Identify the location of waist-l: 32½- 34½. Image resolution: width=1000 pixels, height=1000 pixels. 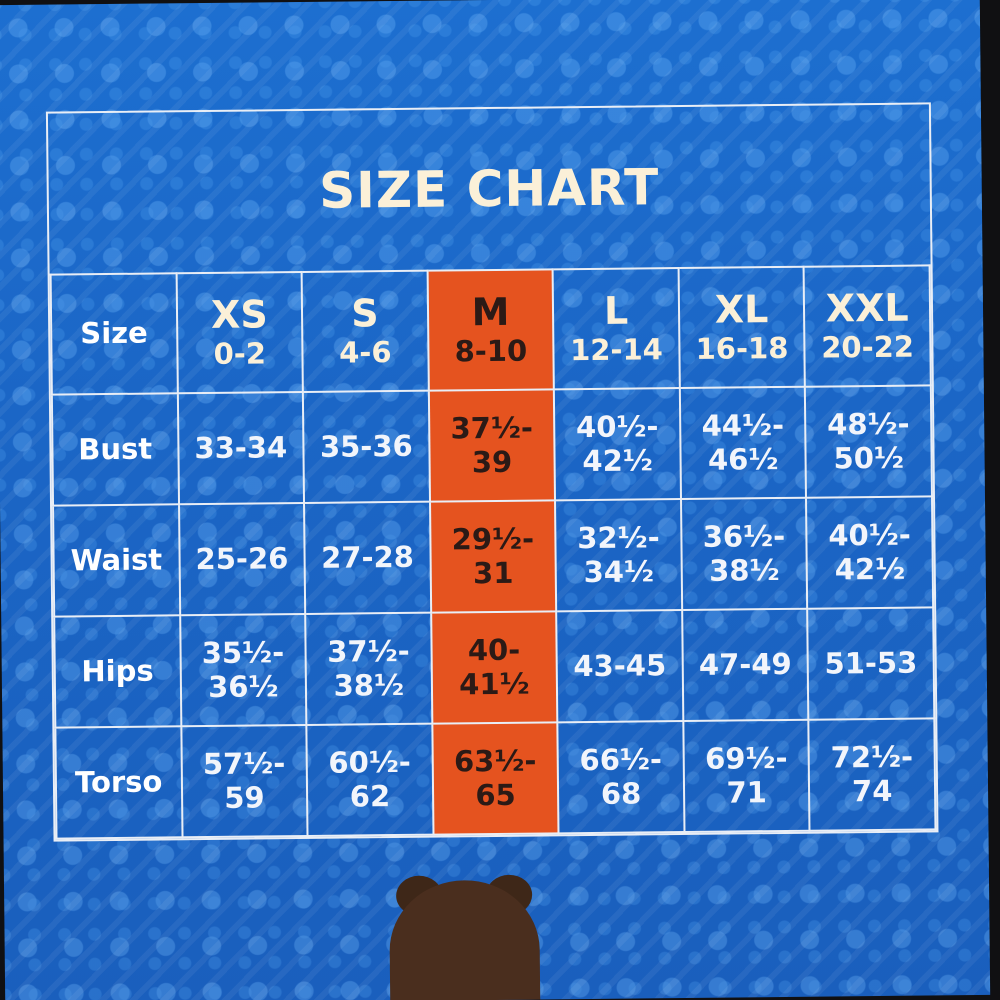
(618, 555).